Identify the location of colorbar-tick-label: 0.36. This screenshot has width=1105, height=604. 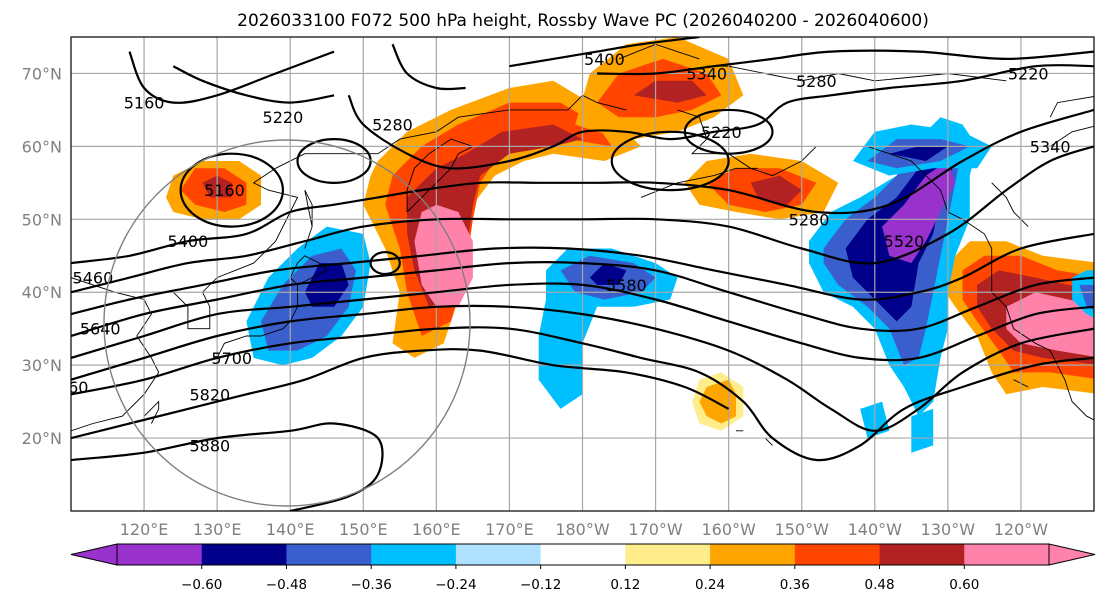
(795, 585).